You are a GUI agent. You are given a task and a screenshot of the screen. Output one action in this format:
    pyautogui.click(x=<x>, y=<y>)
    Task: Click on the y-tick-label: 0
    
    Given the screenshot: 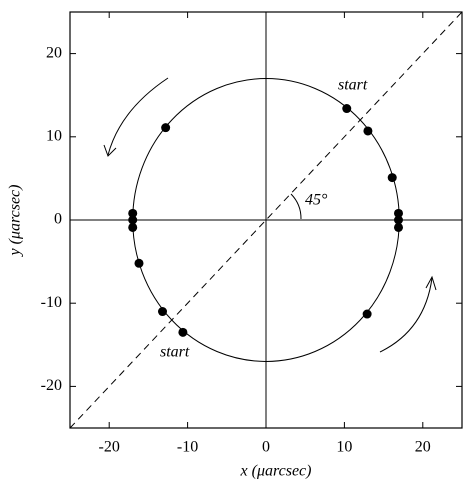 What is the action you would take?
    pyautogui.click(x=58, y=219)
    